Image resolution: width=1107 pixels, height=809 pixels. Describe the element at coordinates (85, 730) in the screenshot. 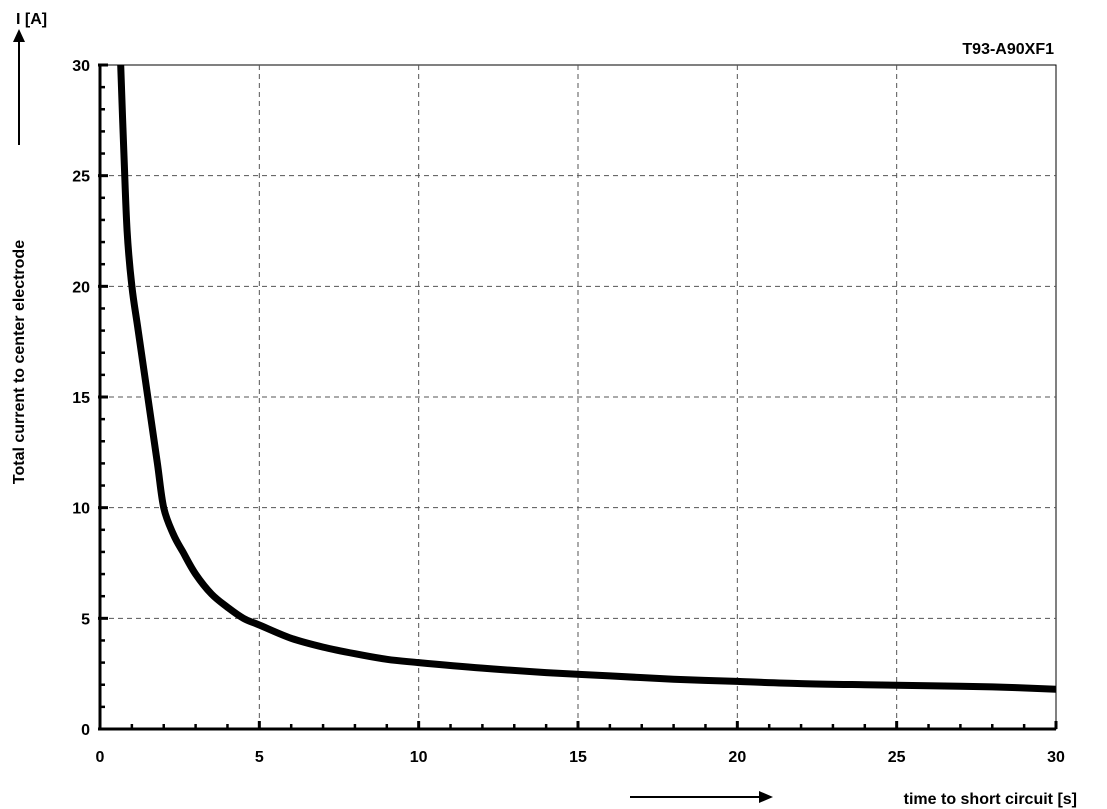

I see `y-tick-label: 0` at that location.